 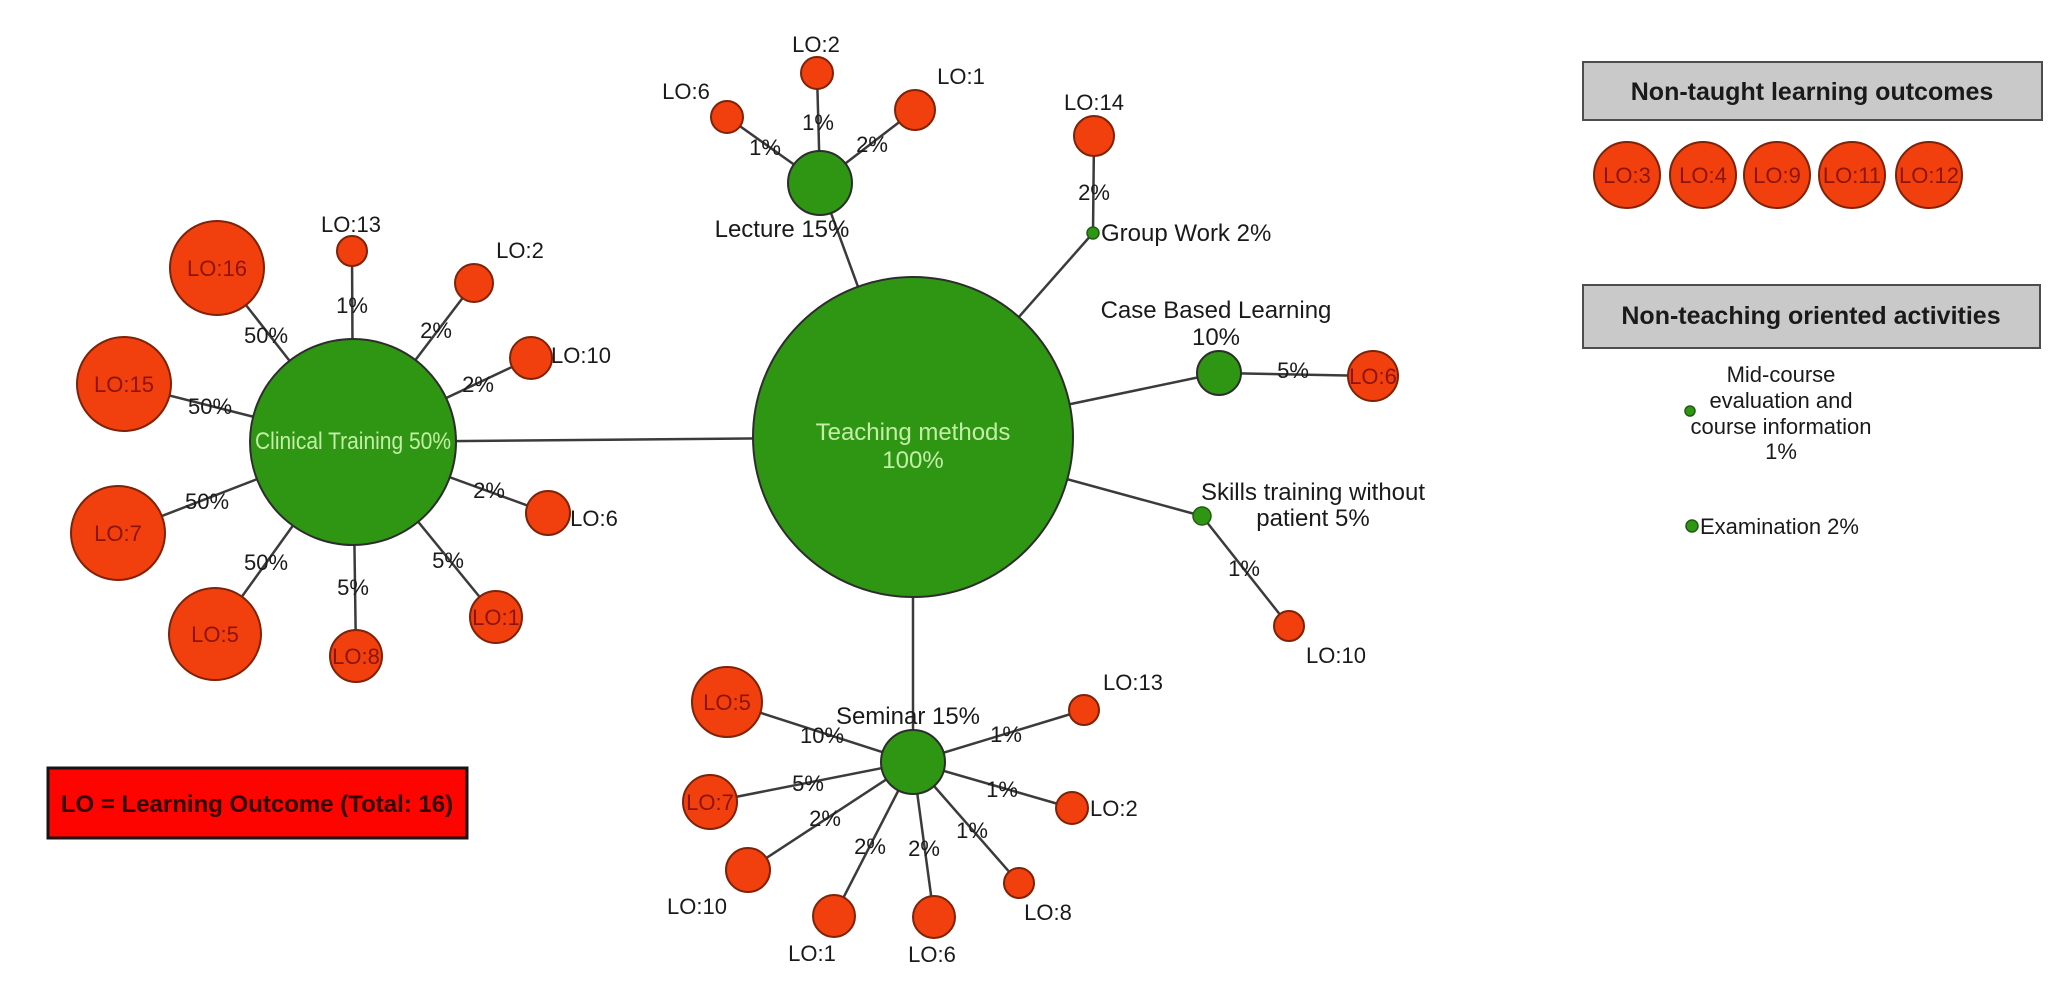 I want to click on cbl-label-line2: 10%, so click(x=1216, y=337).